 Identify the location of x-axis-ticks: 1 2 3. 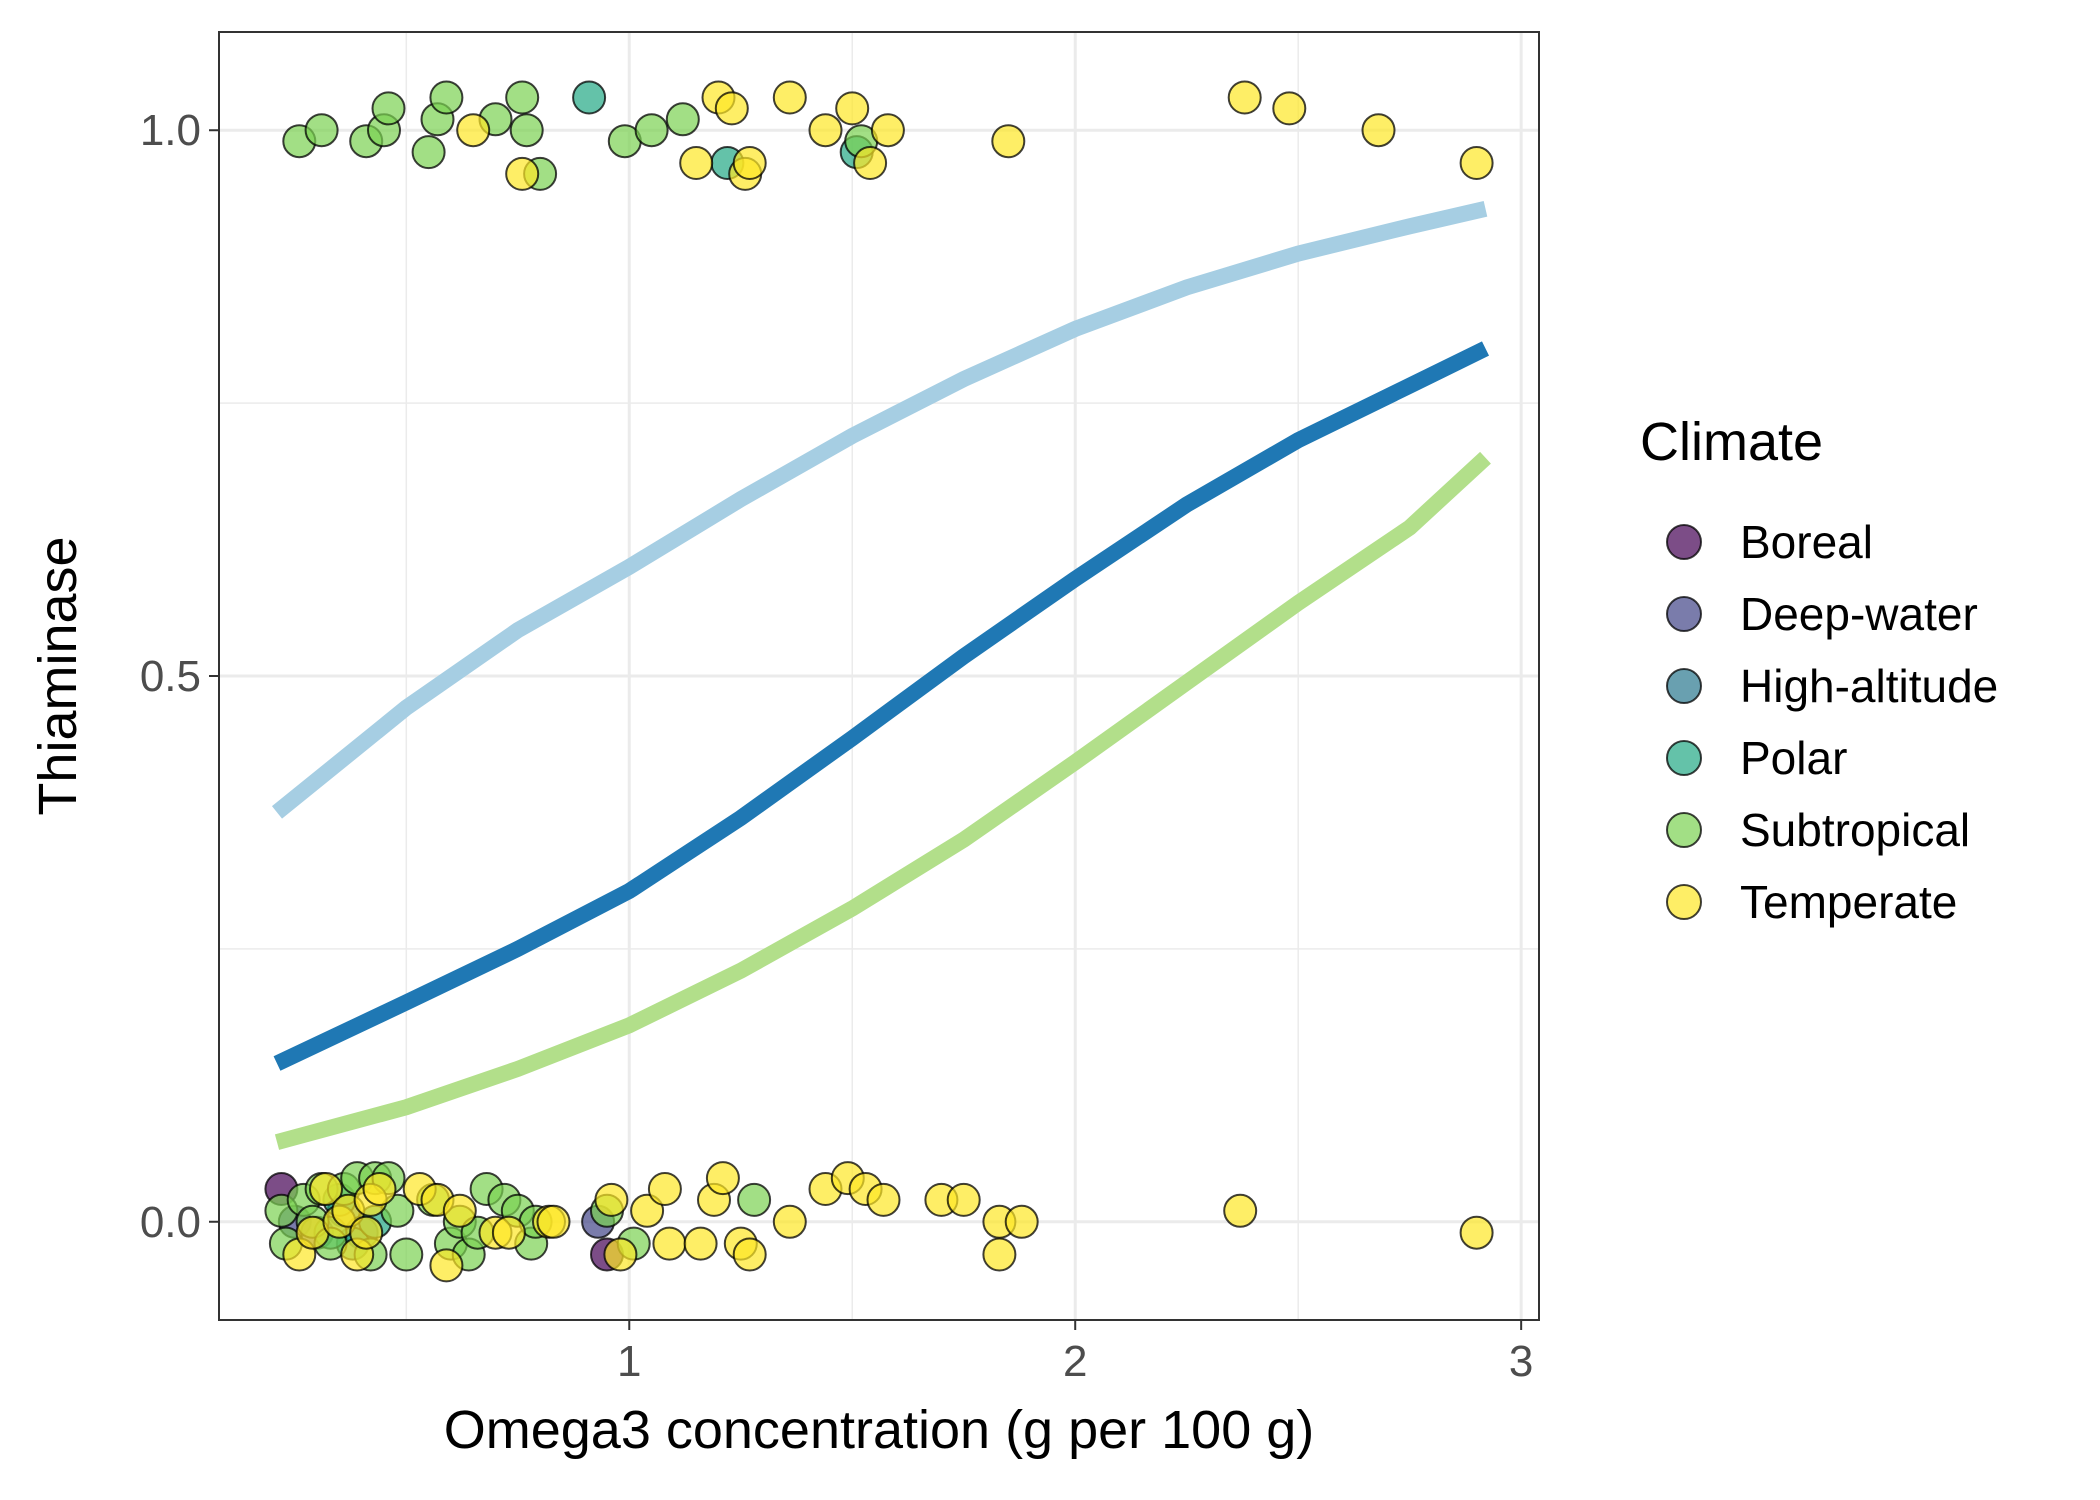
(1075, 1353).